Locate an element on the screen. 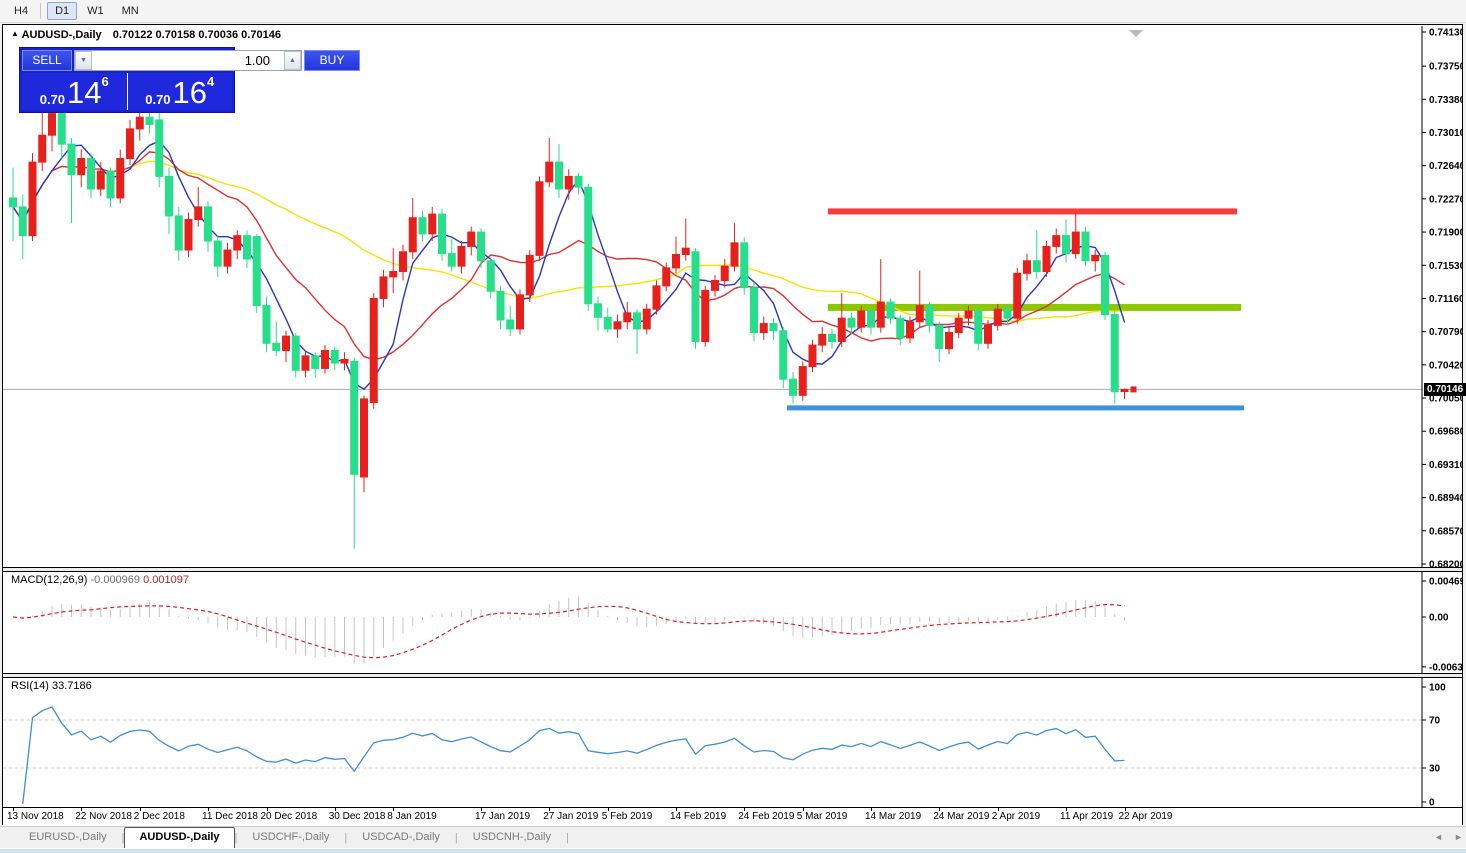  pane-splitter-rsi is located at coordinates (732, 675).